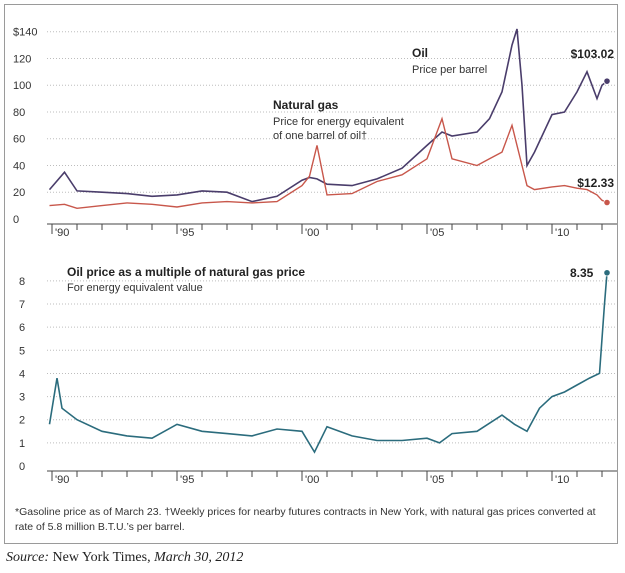 This screenshot has width=625, height=573. What do you see at coordinates (449, 70) in the screenshot?
I see `oil-series-subtitle: Price per barrel` at bounding box center [449, 70].